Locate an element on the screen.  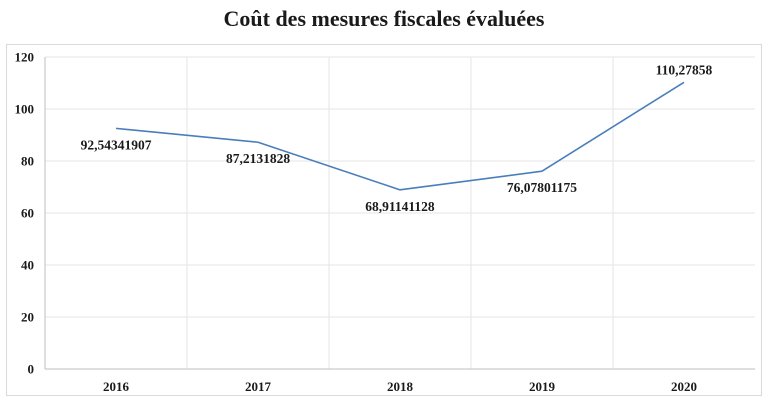
data-label: 92,54341907 is located at coordinates (116, 144).